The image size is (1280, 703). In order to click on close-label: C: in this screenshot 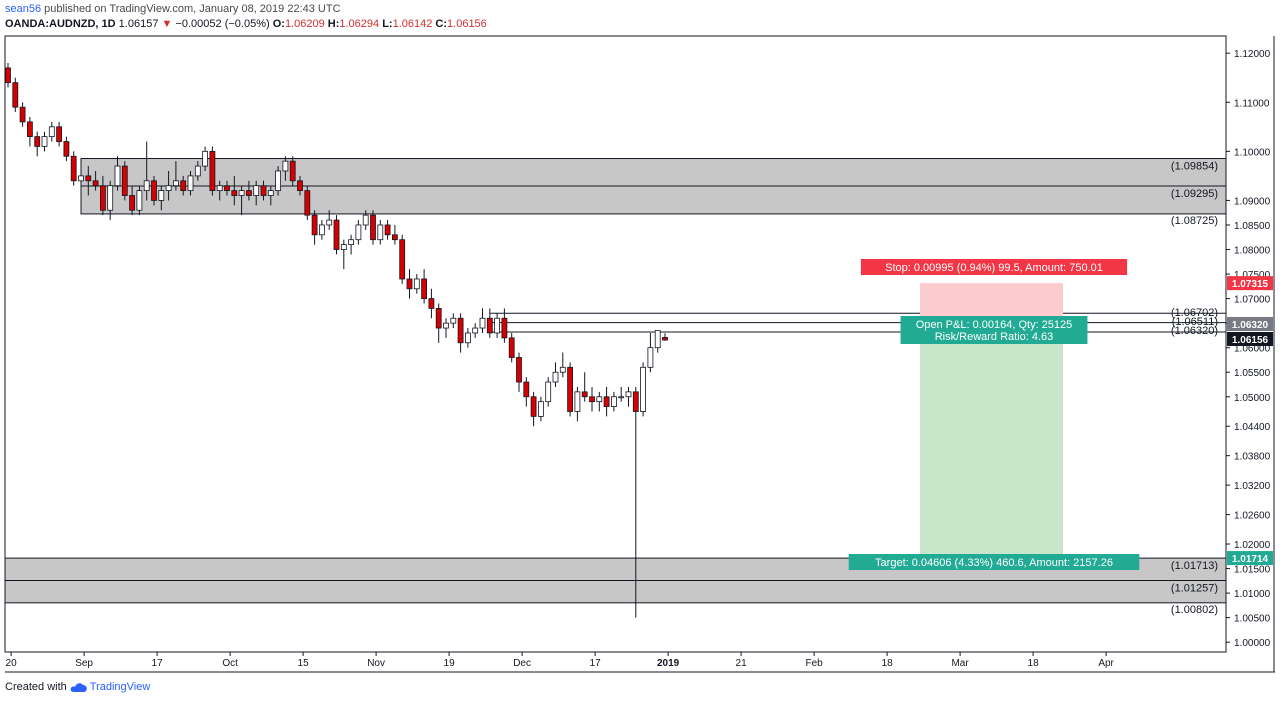, I will do `click(441, 24)`.